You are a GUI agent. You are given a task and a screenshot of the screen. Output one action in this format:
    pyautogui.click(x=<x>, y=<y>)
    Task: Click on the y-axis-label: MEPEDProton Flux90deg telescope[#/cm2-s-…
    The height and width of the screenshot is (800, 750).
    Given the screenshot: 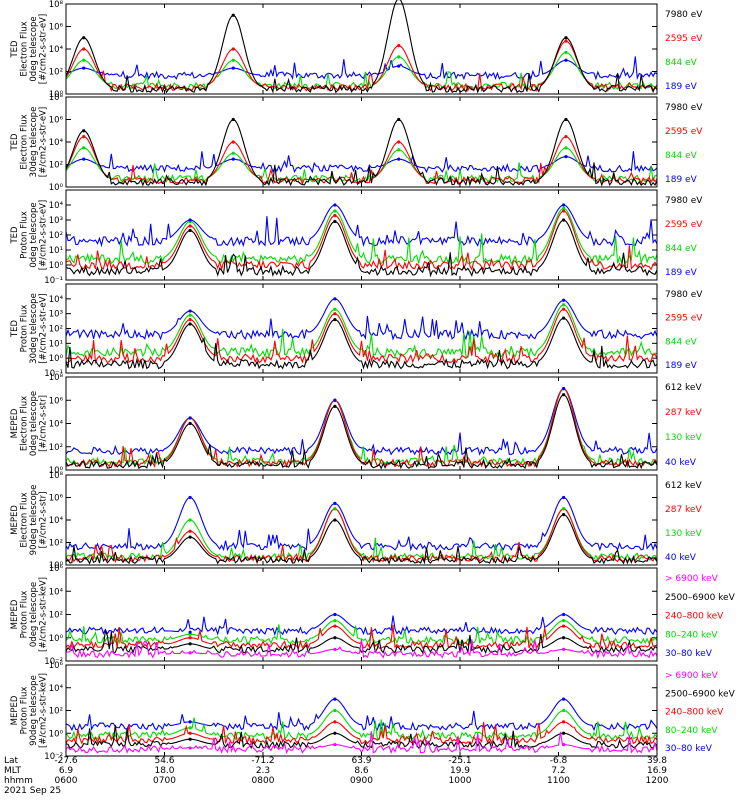 What is the action you would take?
    pyautogui.click(x=29, y=710)
    